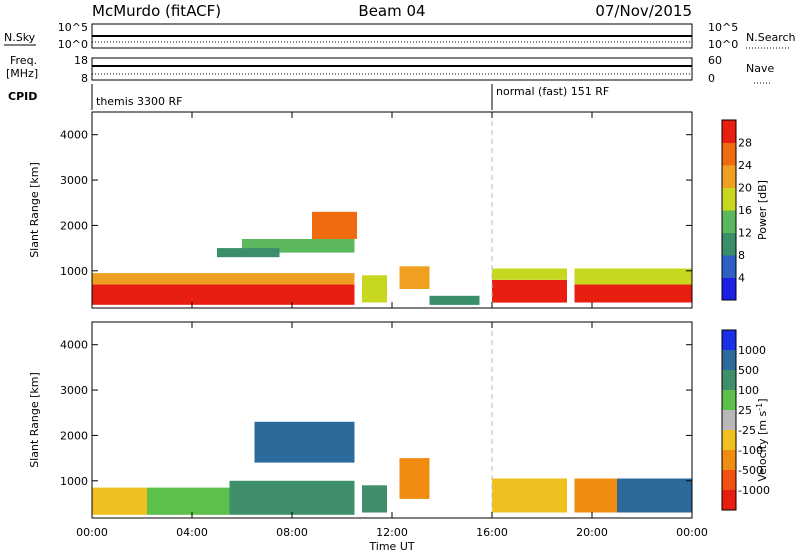  Describe the element at coordinates (745, 165) in the screenshot. I see `colorbar-tick-label: 24` at that location.